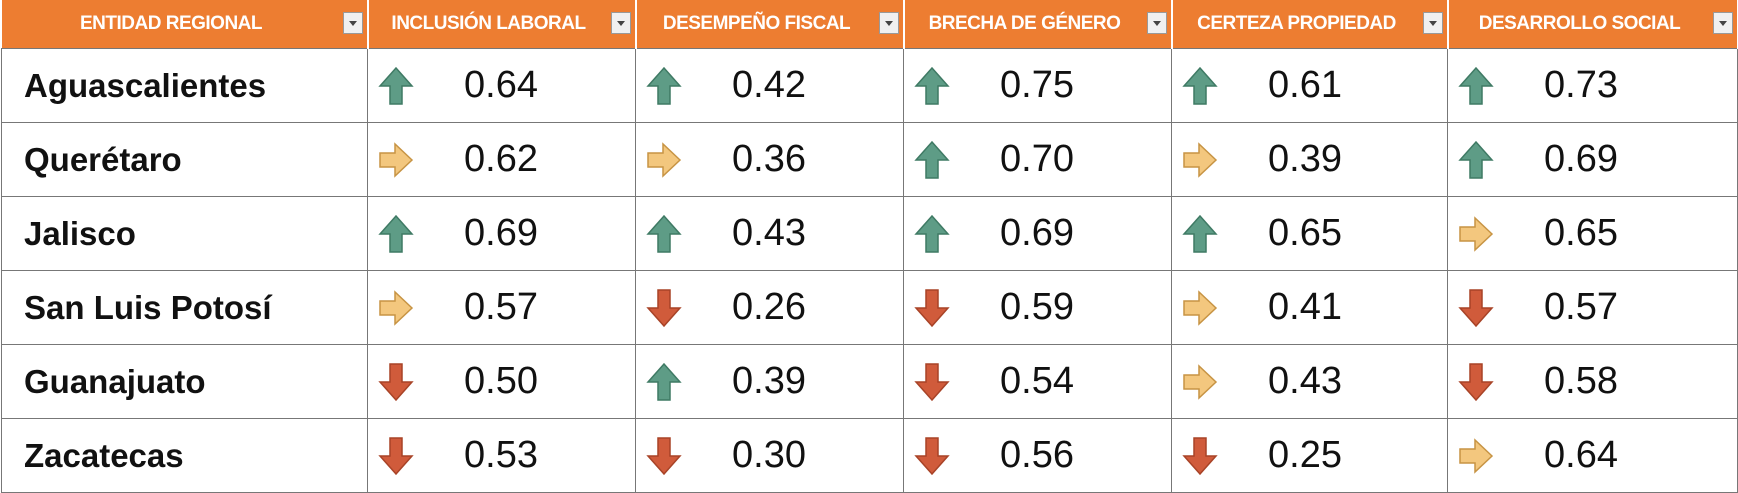  I want to click on value-cell: 0.61, so click(1309, 85).